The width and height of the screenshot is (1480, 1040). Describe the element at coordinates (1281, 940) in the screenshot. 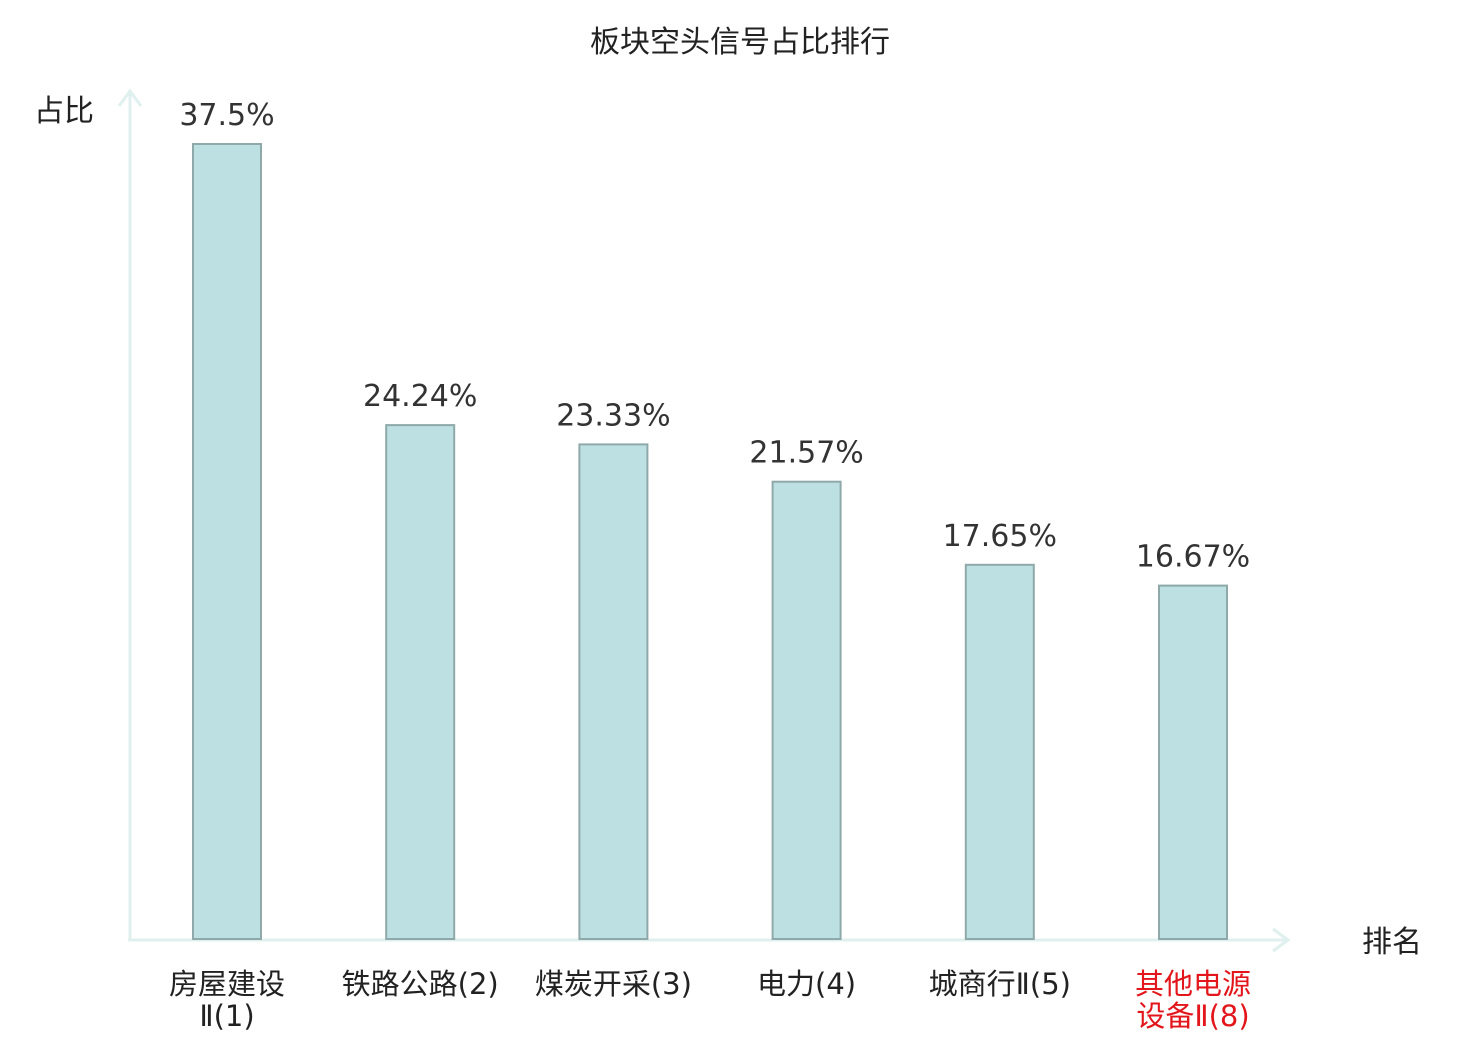

I see `x-axis-arrow` at that location.